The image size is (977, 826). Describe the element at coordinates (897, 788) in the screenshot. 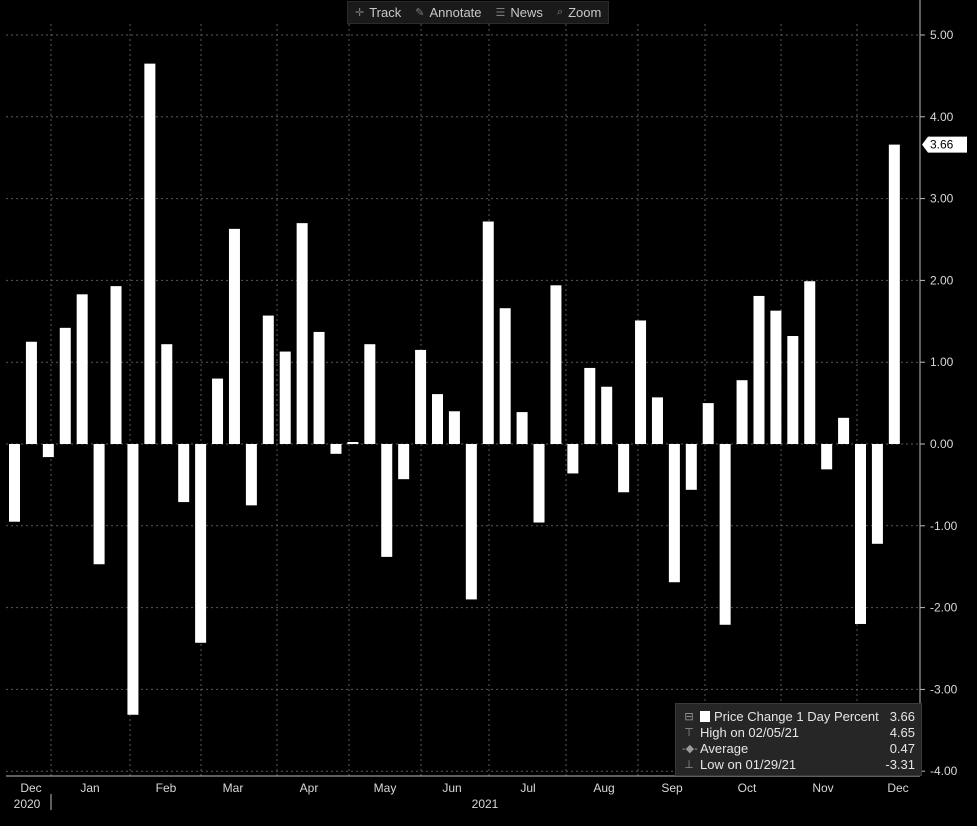

I see `x-month-label: Dec` at that location.